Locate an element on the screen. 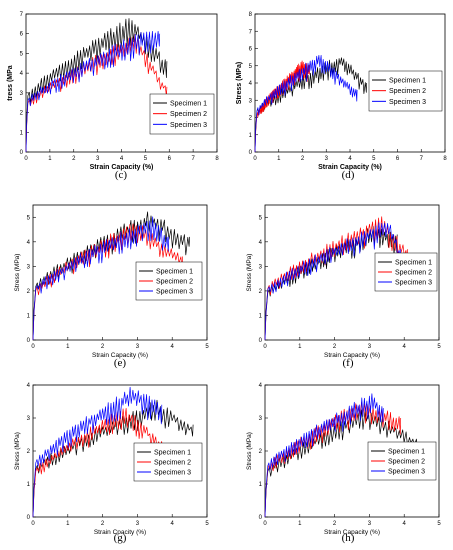 Image resolution: width=453 pixels, height=550 pixels. panel-label: (d) is located at coordinates (348, 175).